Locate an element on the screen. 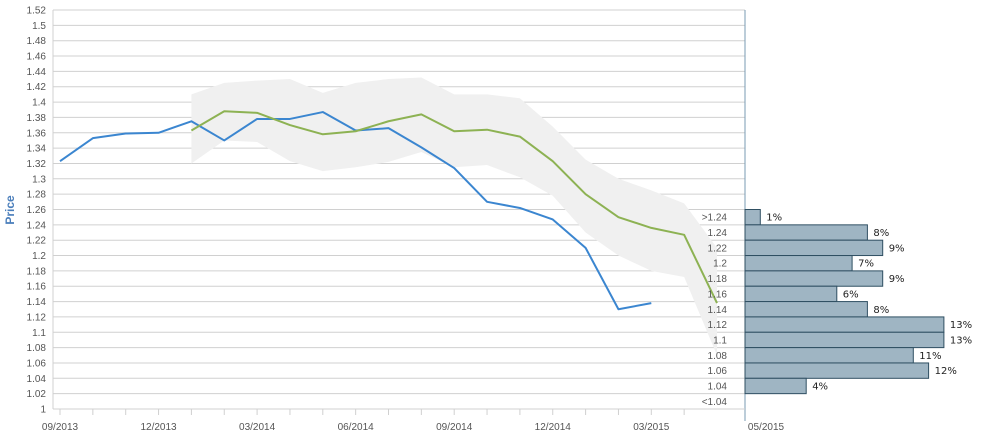  y-tick-label: 1.44 is located at coordinates (37, 72).